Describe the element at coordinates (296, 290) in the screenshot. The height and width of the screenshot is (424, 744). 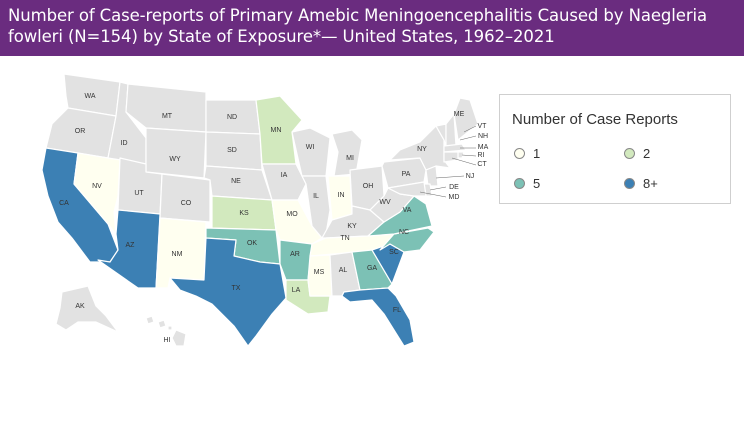
I see `state-label-LA: LA` at that location.